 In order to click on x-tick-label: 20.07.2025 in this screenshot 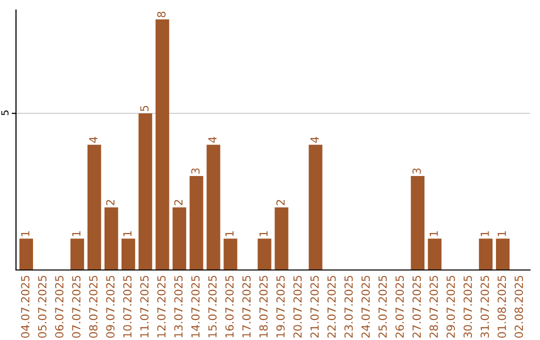, I will do `click(297, 307)`.